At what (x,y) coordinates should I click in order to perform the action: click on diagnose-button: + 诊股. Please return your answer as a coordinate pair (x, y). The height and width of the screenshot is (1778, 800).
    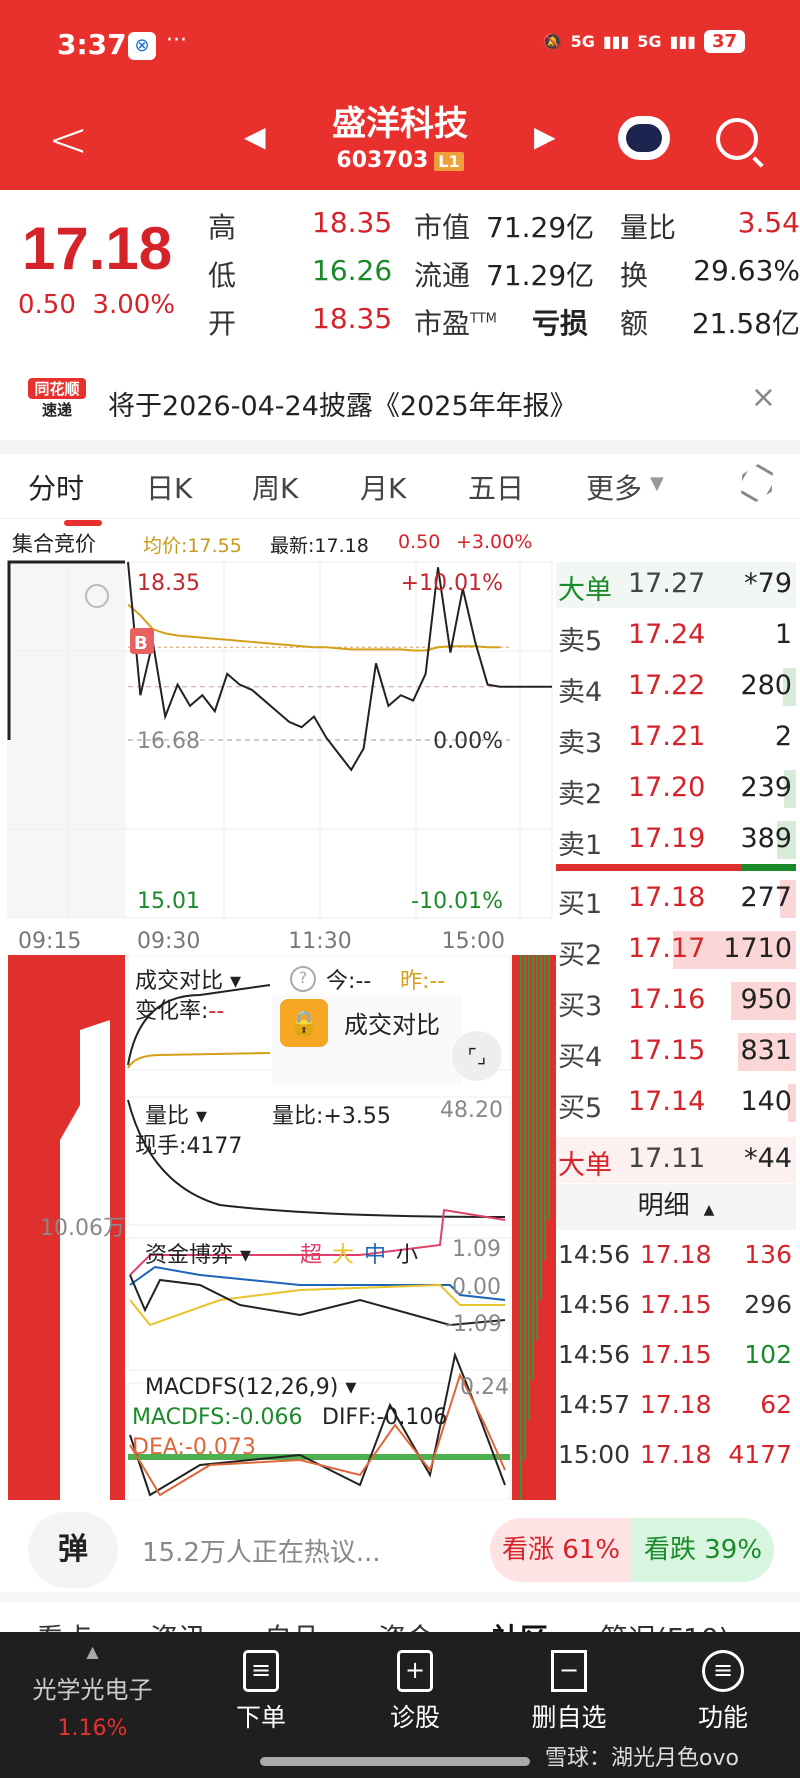
    Looking at the image, I should click on (415, 1692).